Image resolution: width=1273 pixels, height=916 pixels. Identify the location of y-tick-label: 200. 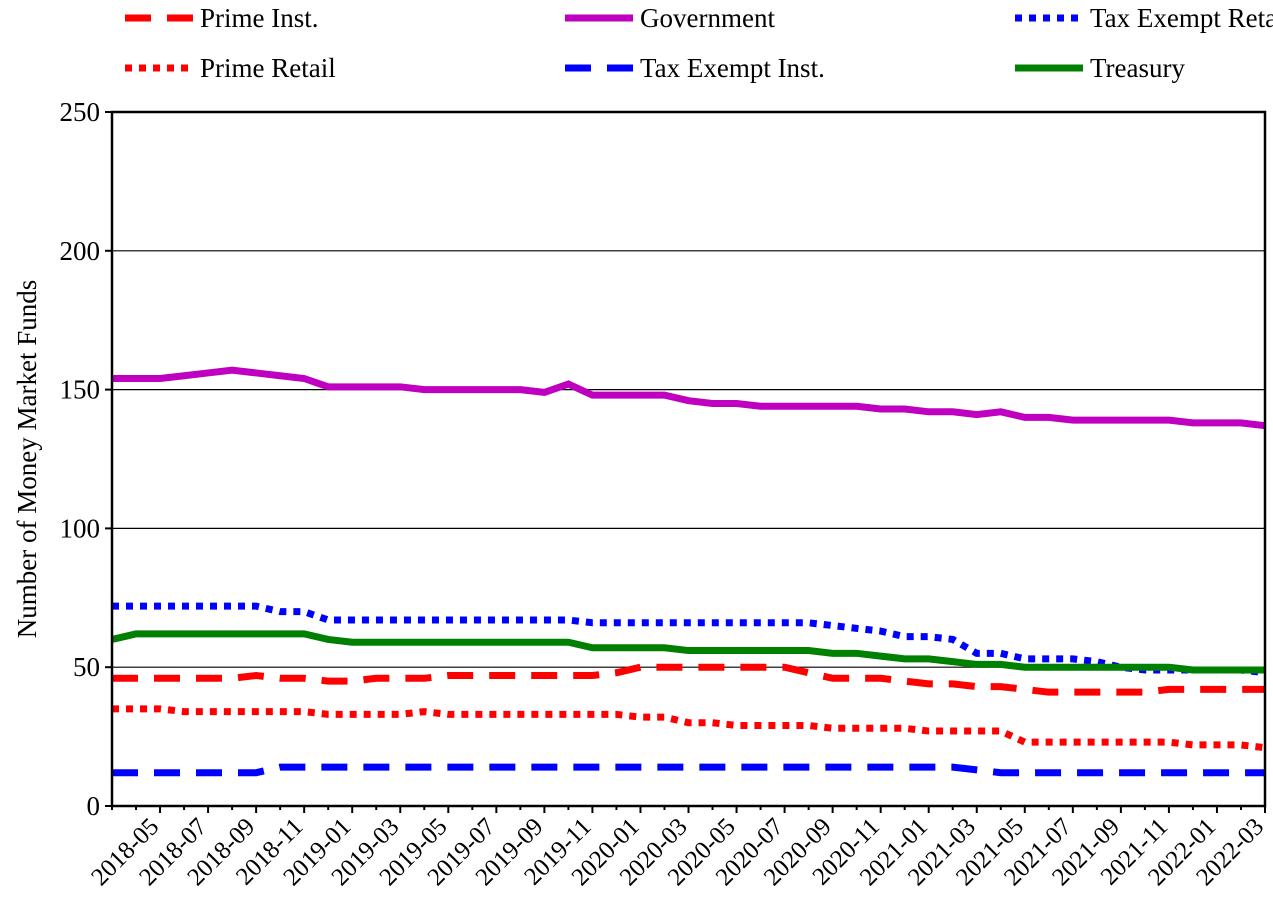
(80, 251).